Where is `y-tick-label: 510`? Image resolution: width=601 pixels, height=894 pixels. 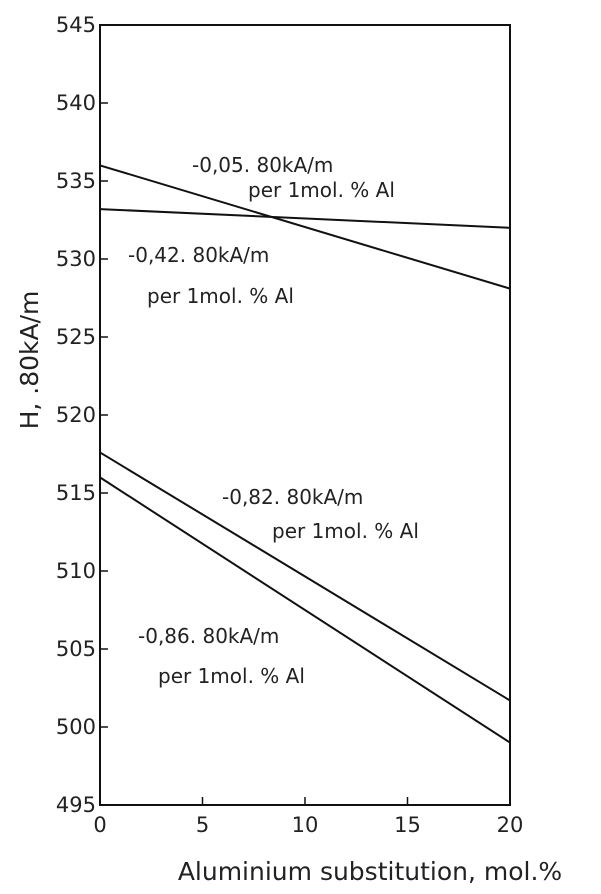 y-tick-label: 510 is located at coordinates (76, 571).